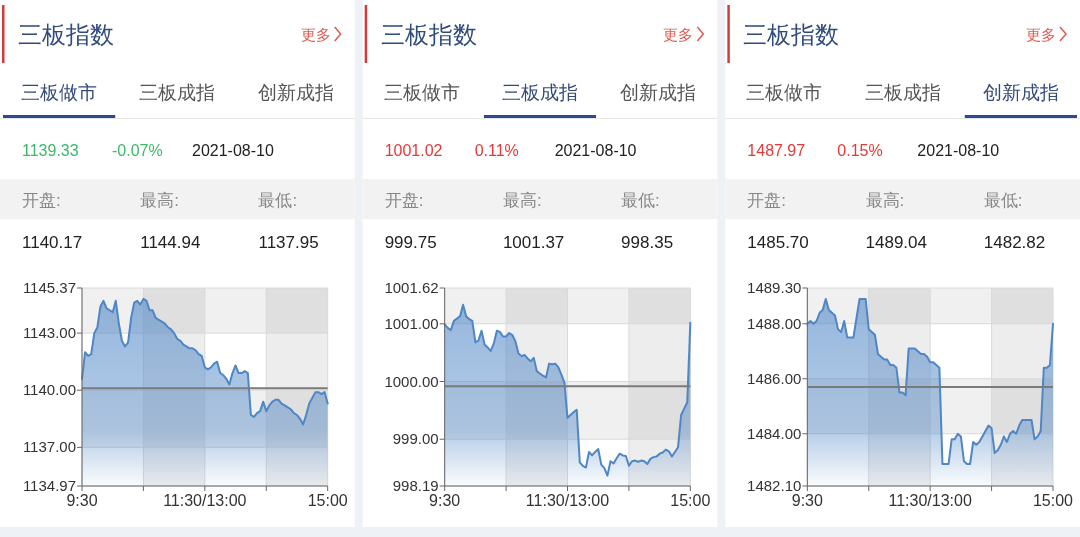 The image size is (1080, 537). Describe the element at coordinates (415, 439) in the screenshot. I see `y-tick-label: 999.00` at that location.